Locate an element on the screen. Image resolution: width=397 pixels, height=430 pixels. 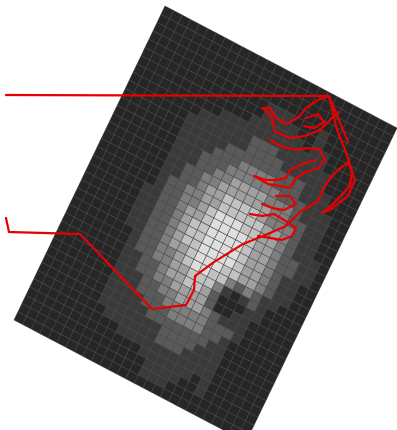
inner-river-shoreline is located at coordinates (273, 227).